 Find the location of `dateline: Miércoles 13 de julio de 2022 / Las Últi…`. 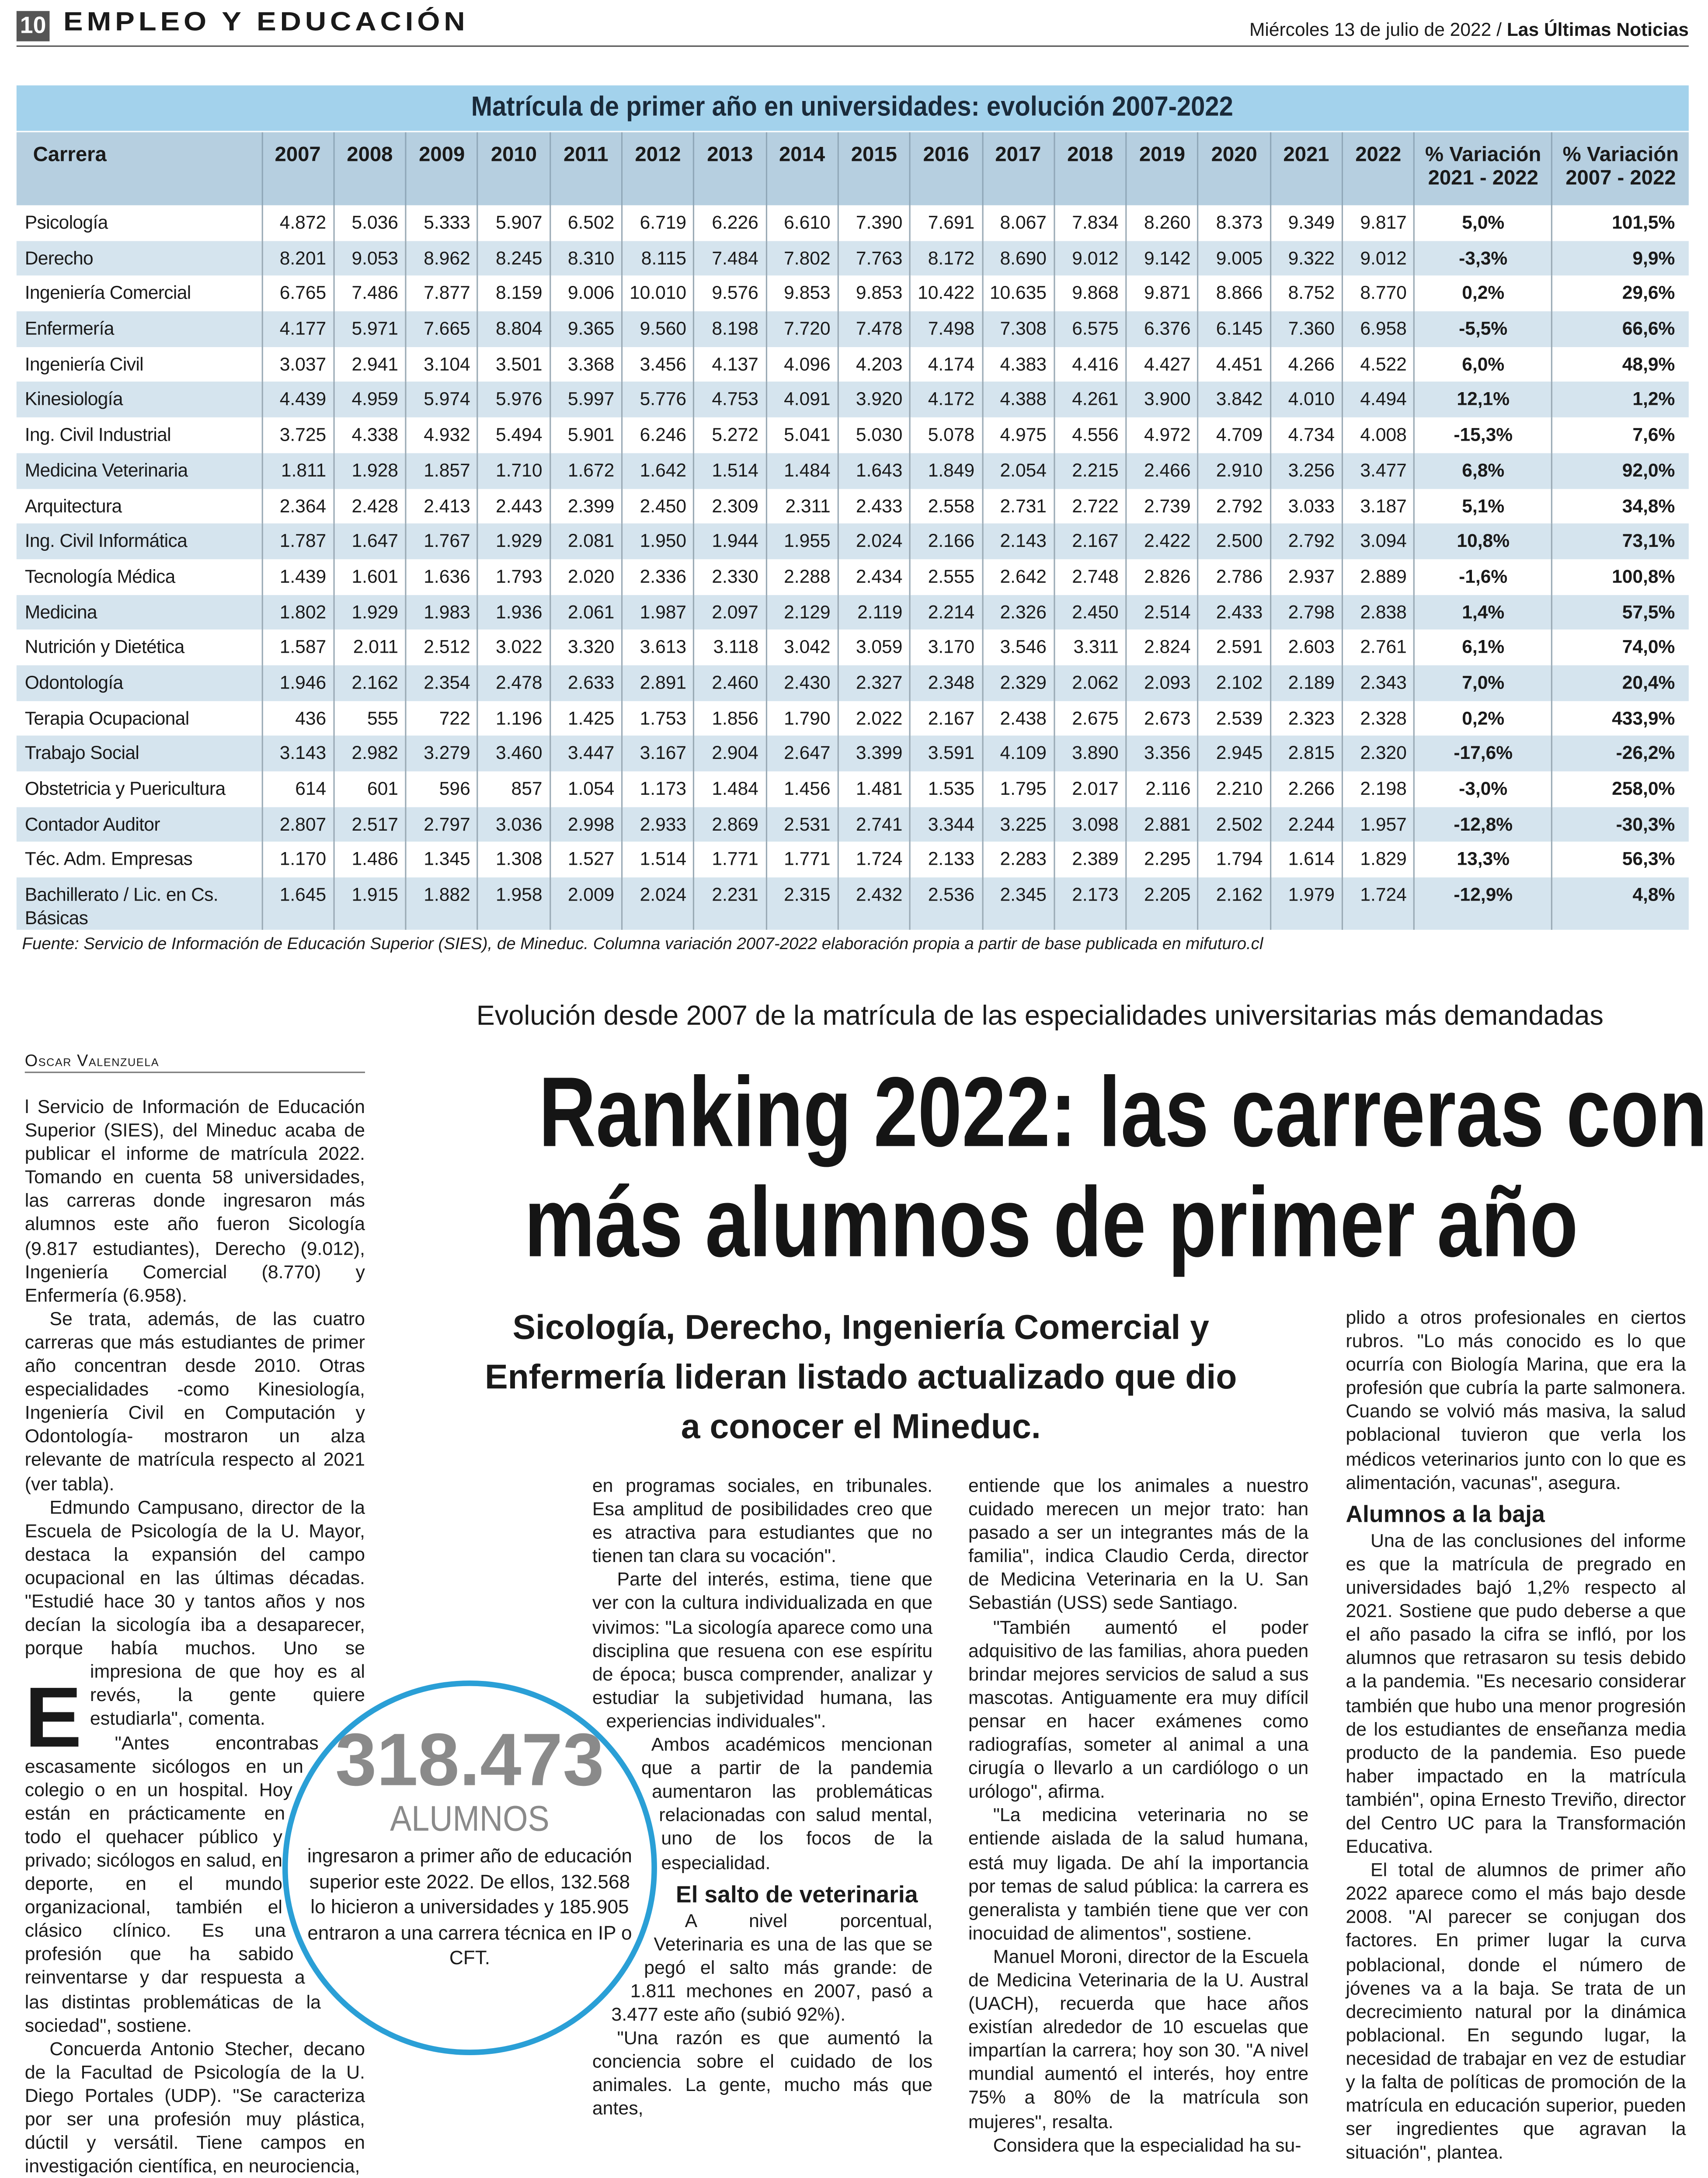

dateline: Miércoles 13 de julio de 2022 / Las Últi… is located at coordinates (1469, 30).